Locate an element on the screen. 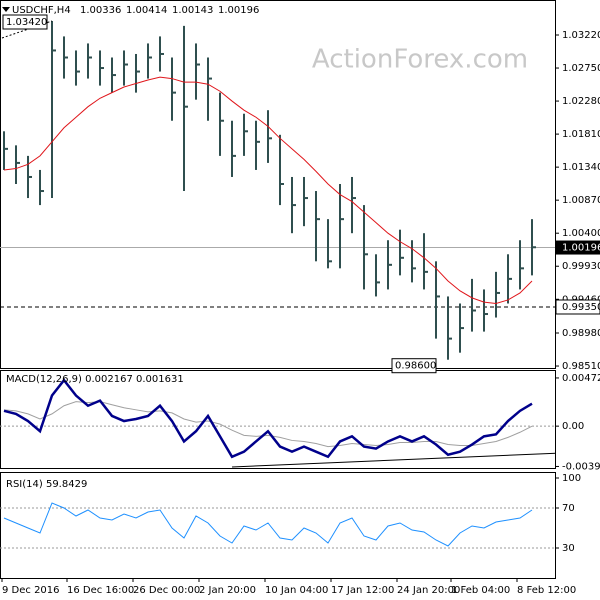 This screenshot has width=600, height=600. symbol: USDCHF,H4 is located at coordinates (41, 10).